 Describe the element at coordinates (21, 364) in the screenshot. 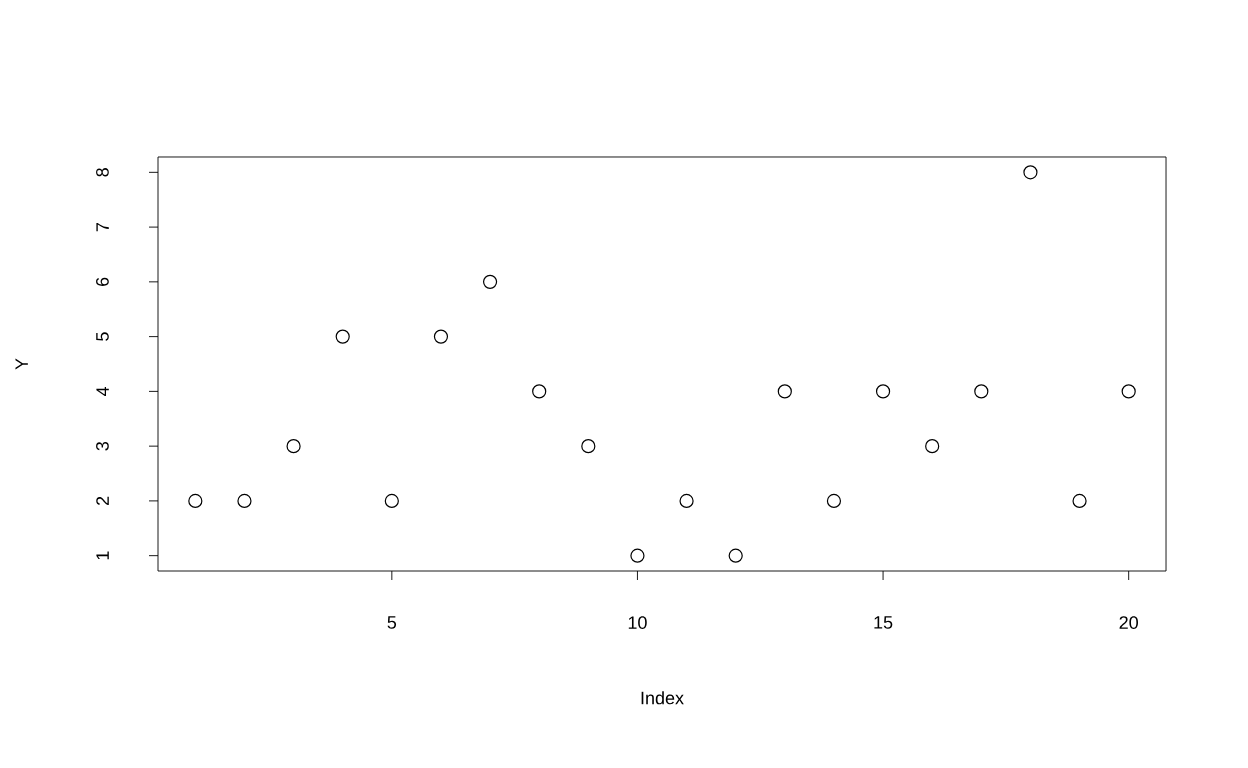

I see `y-axis-title: Y` at that location.